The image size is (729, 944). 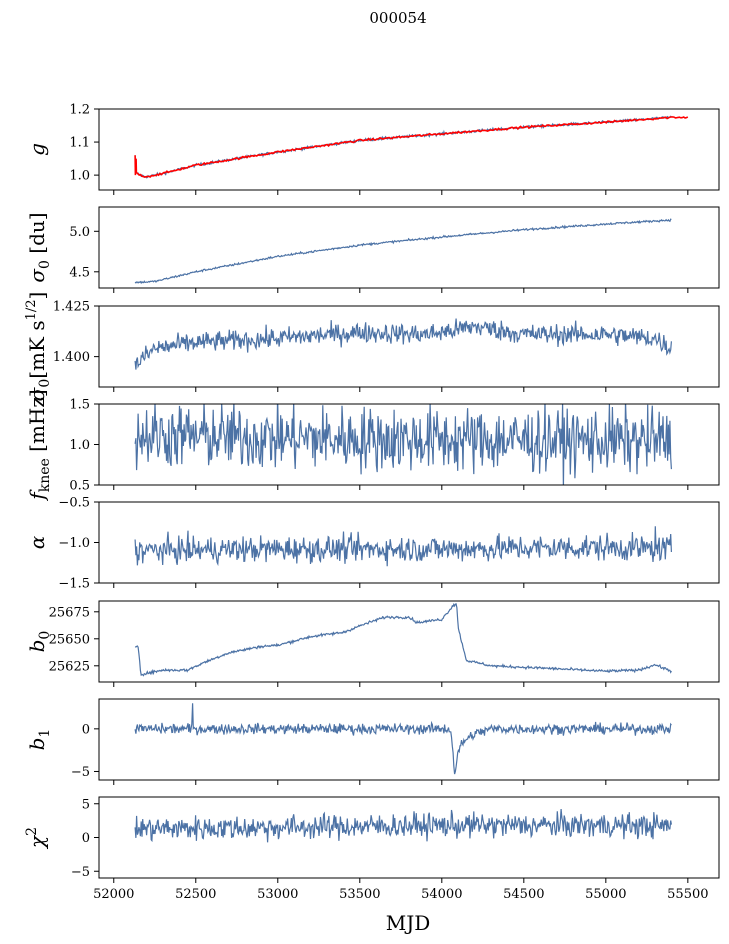 I want to click on y-axis-label-b1: b1, so click(x=39, y=740).